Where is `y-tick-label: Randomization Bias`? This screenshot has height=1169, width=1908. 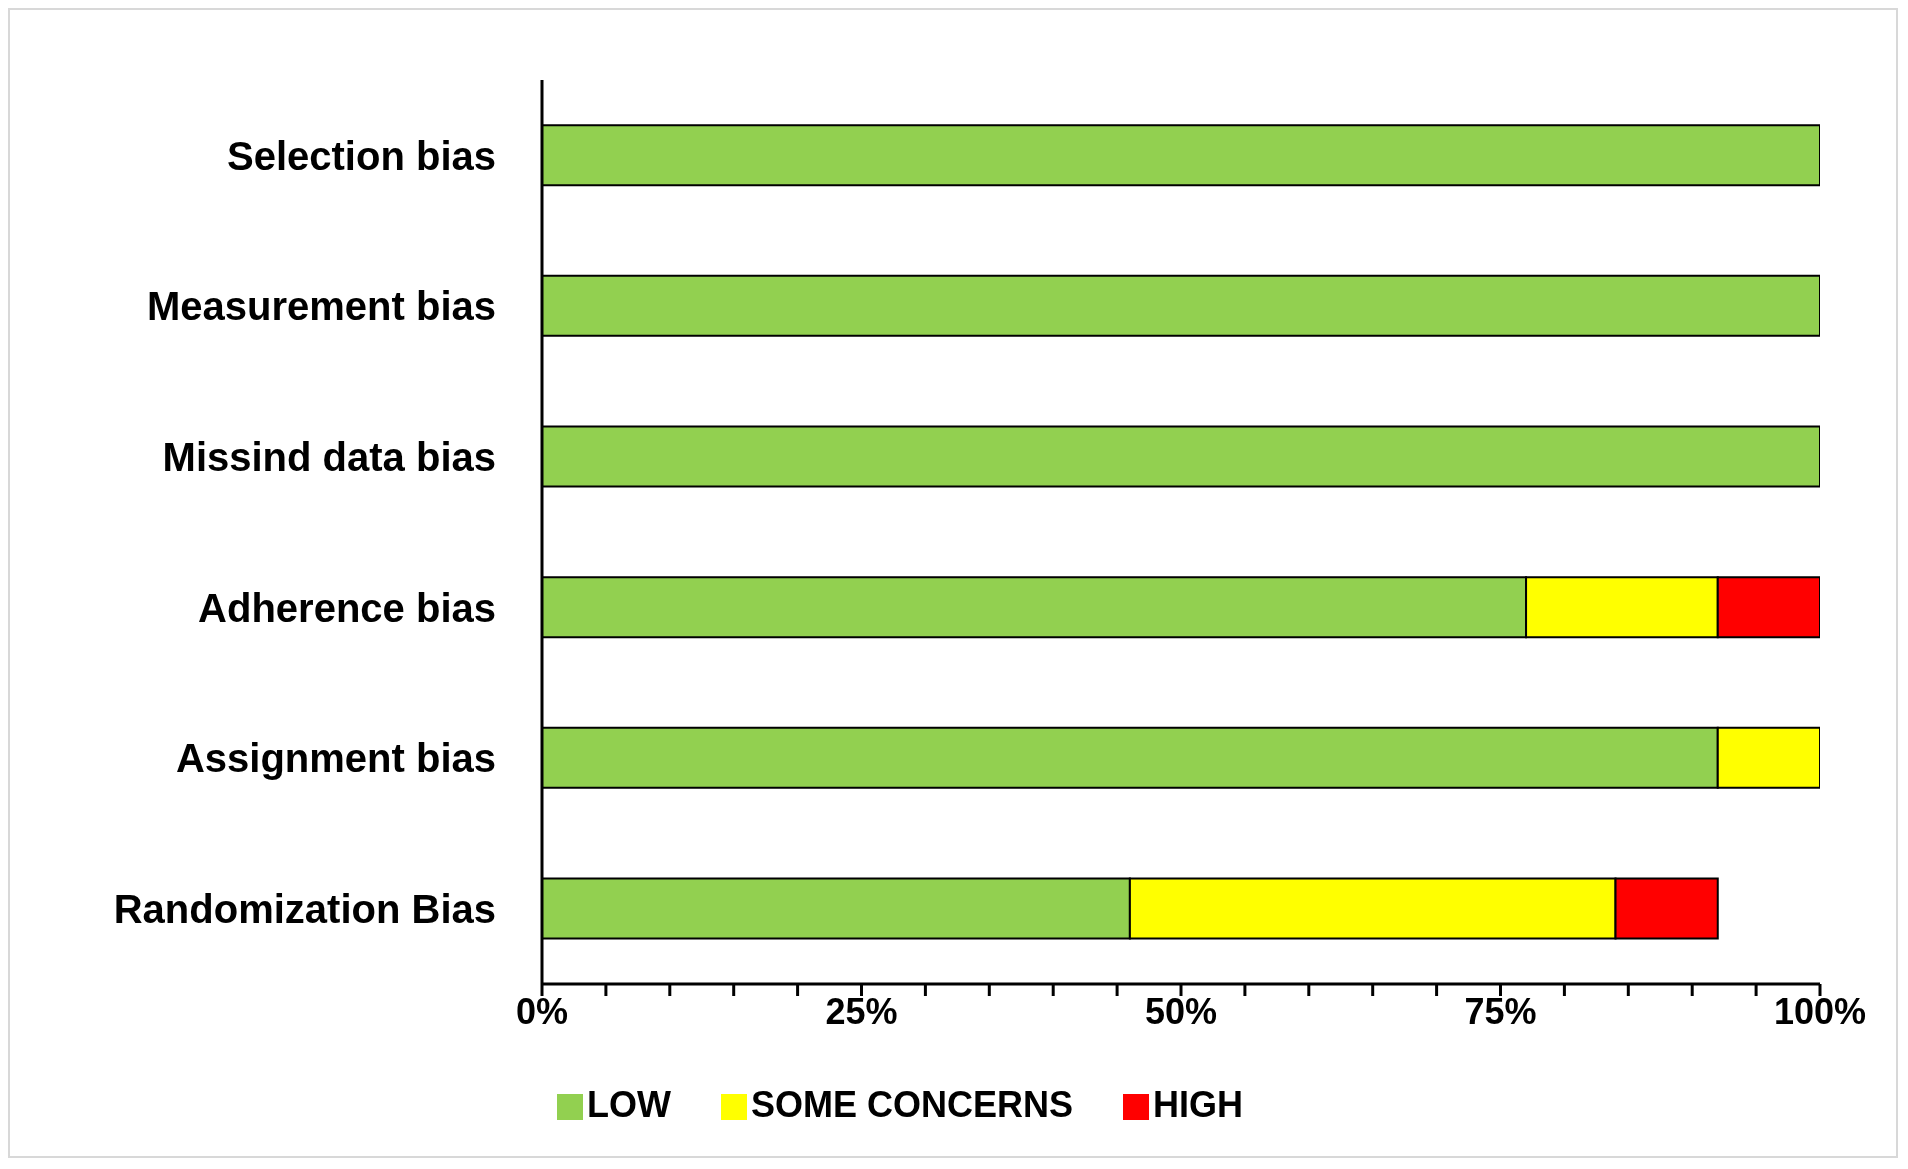
y-tick-label: Randomization Bias is located at coordinates (304, 908).